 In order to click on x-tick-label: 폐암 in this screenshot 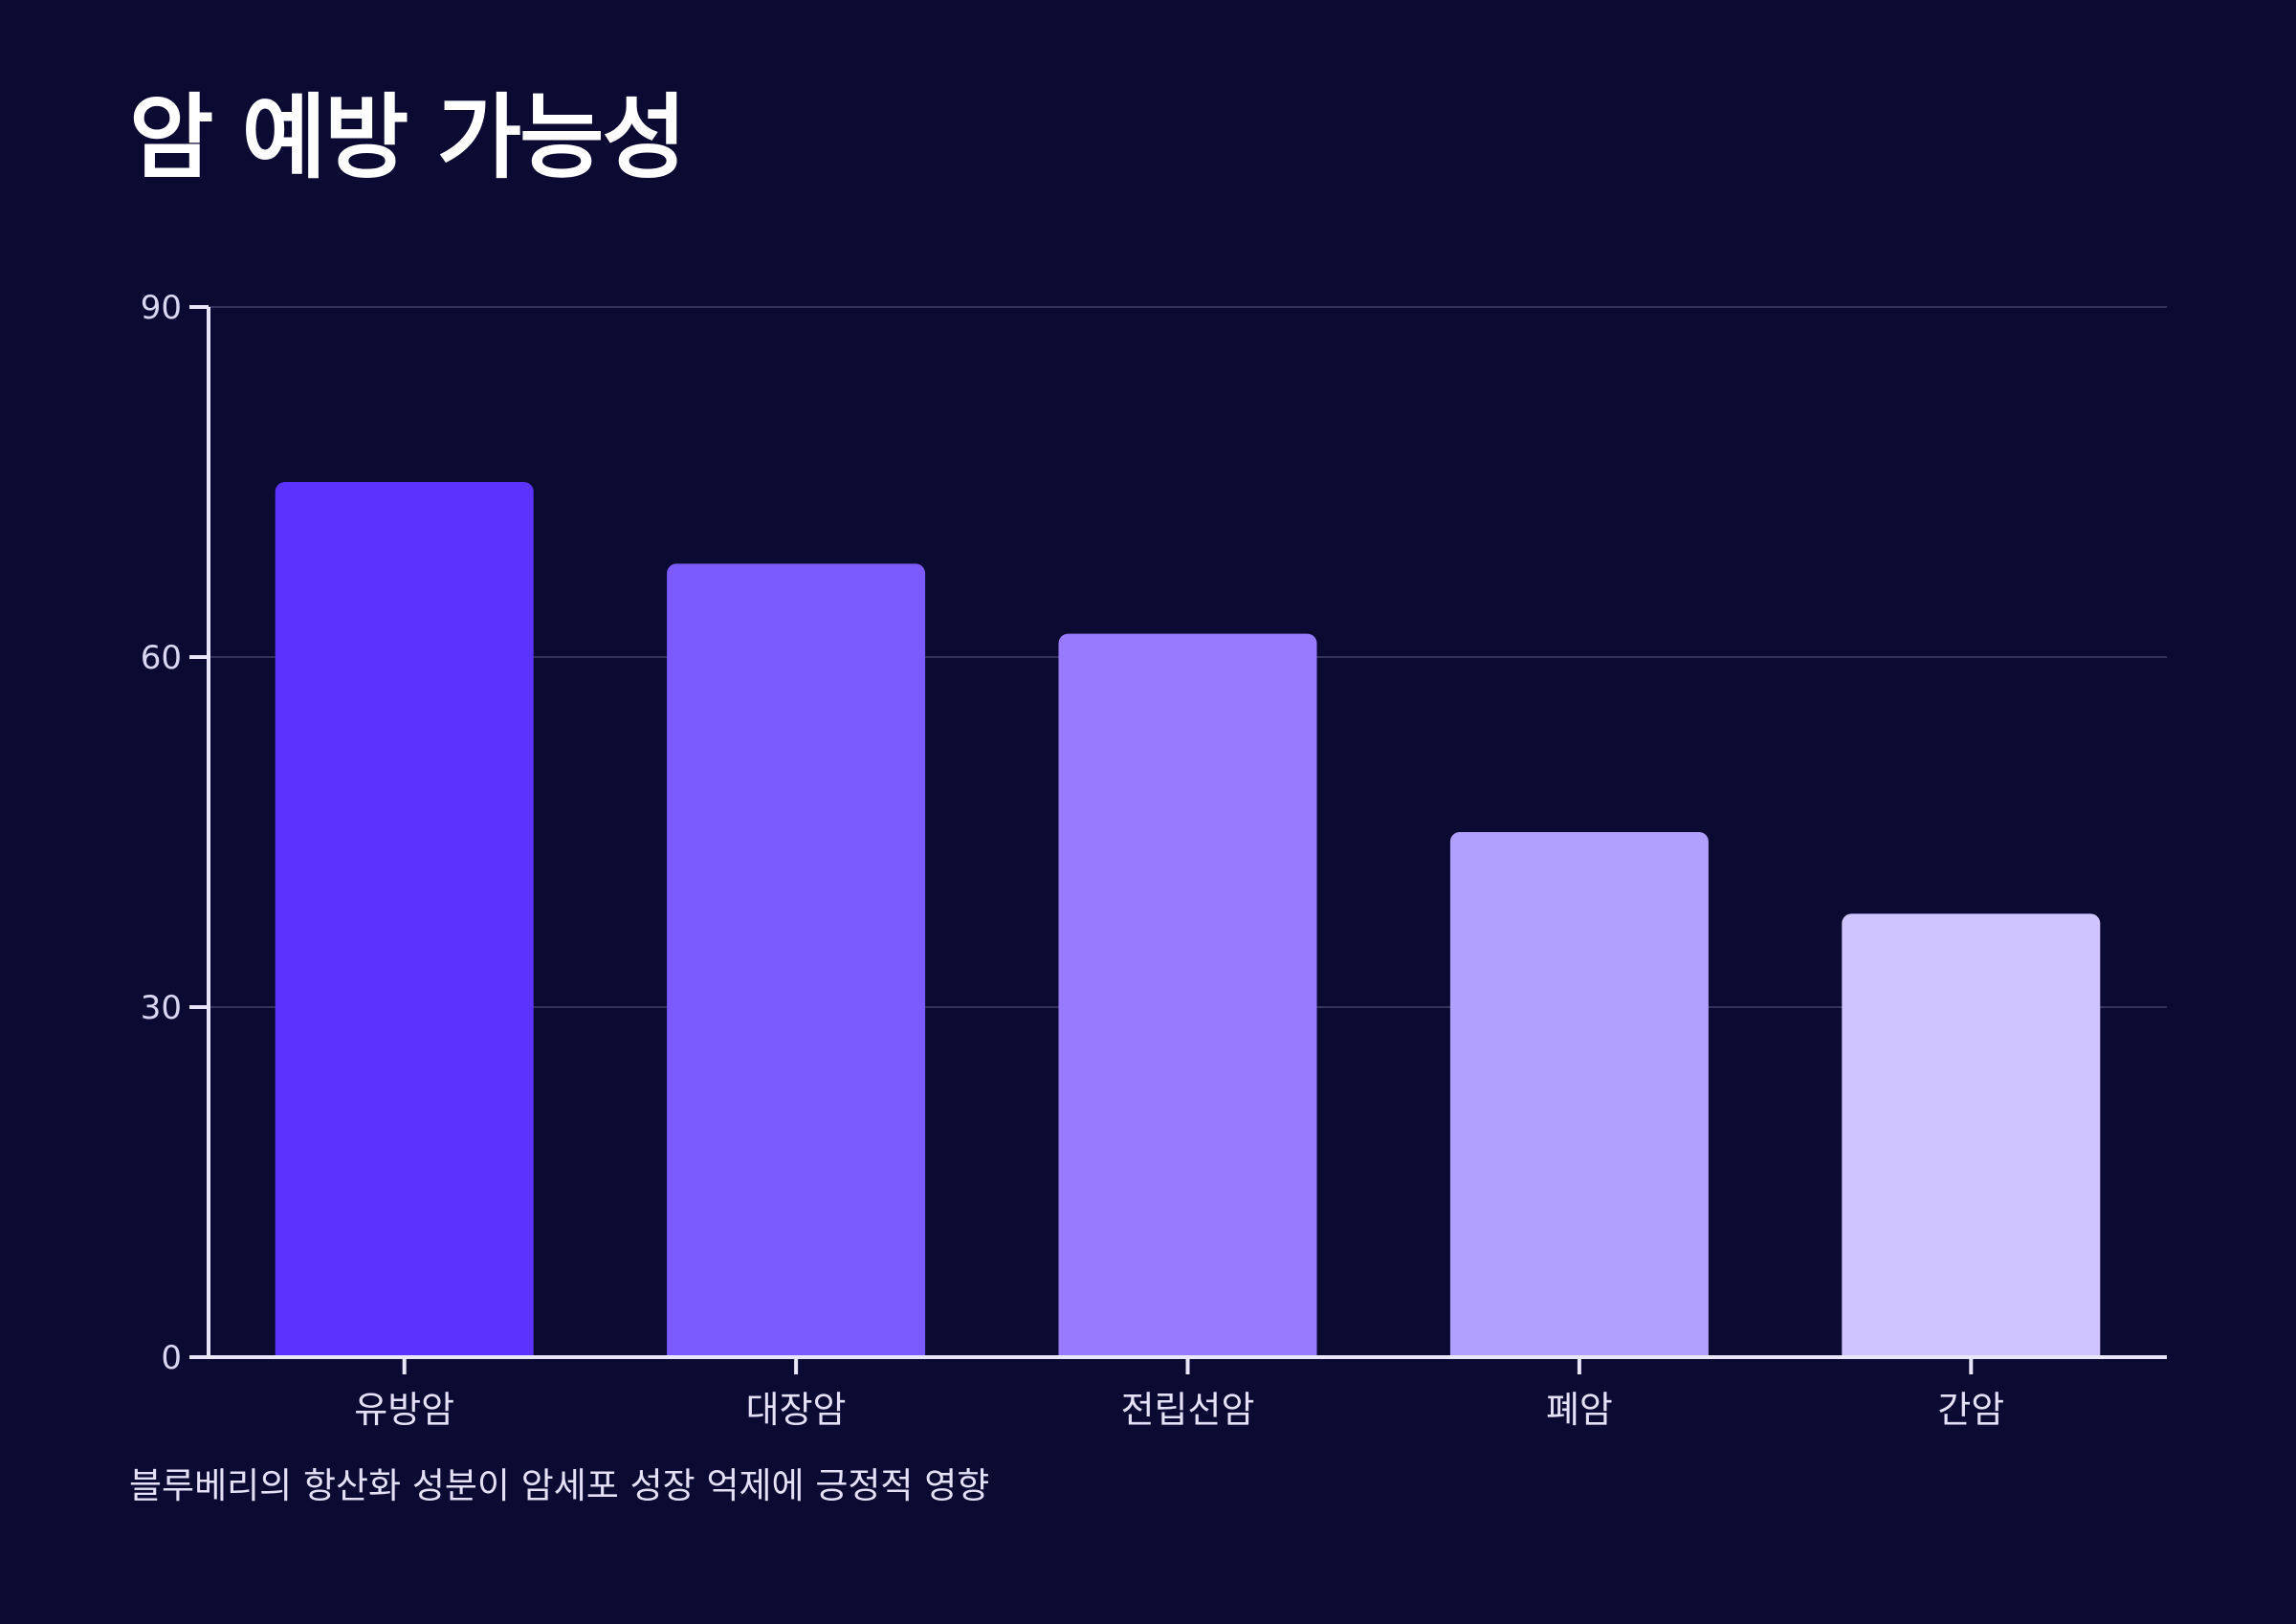, I will do `click(1579, 1410)`.